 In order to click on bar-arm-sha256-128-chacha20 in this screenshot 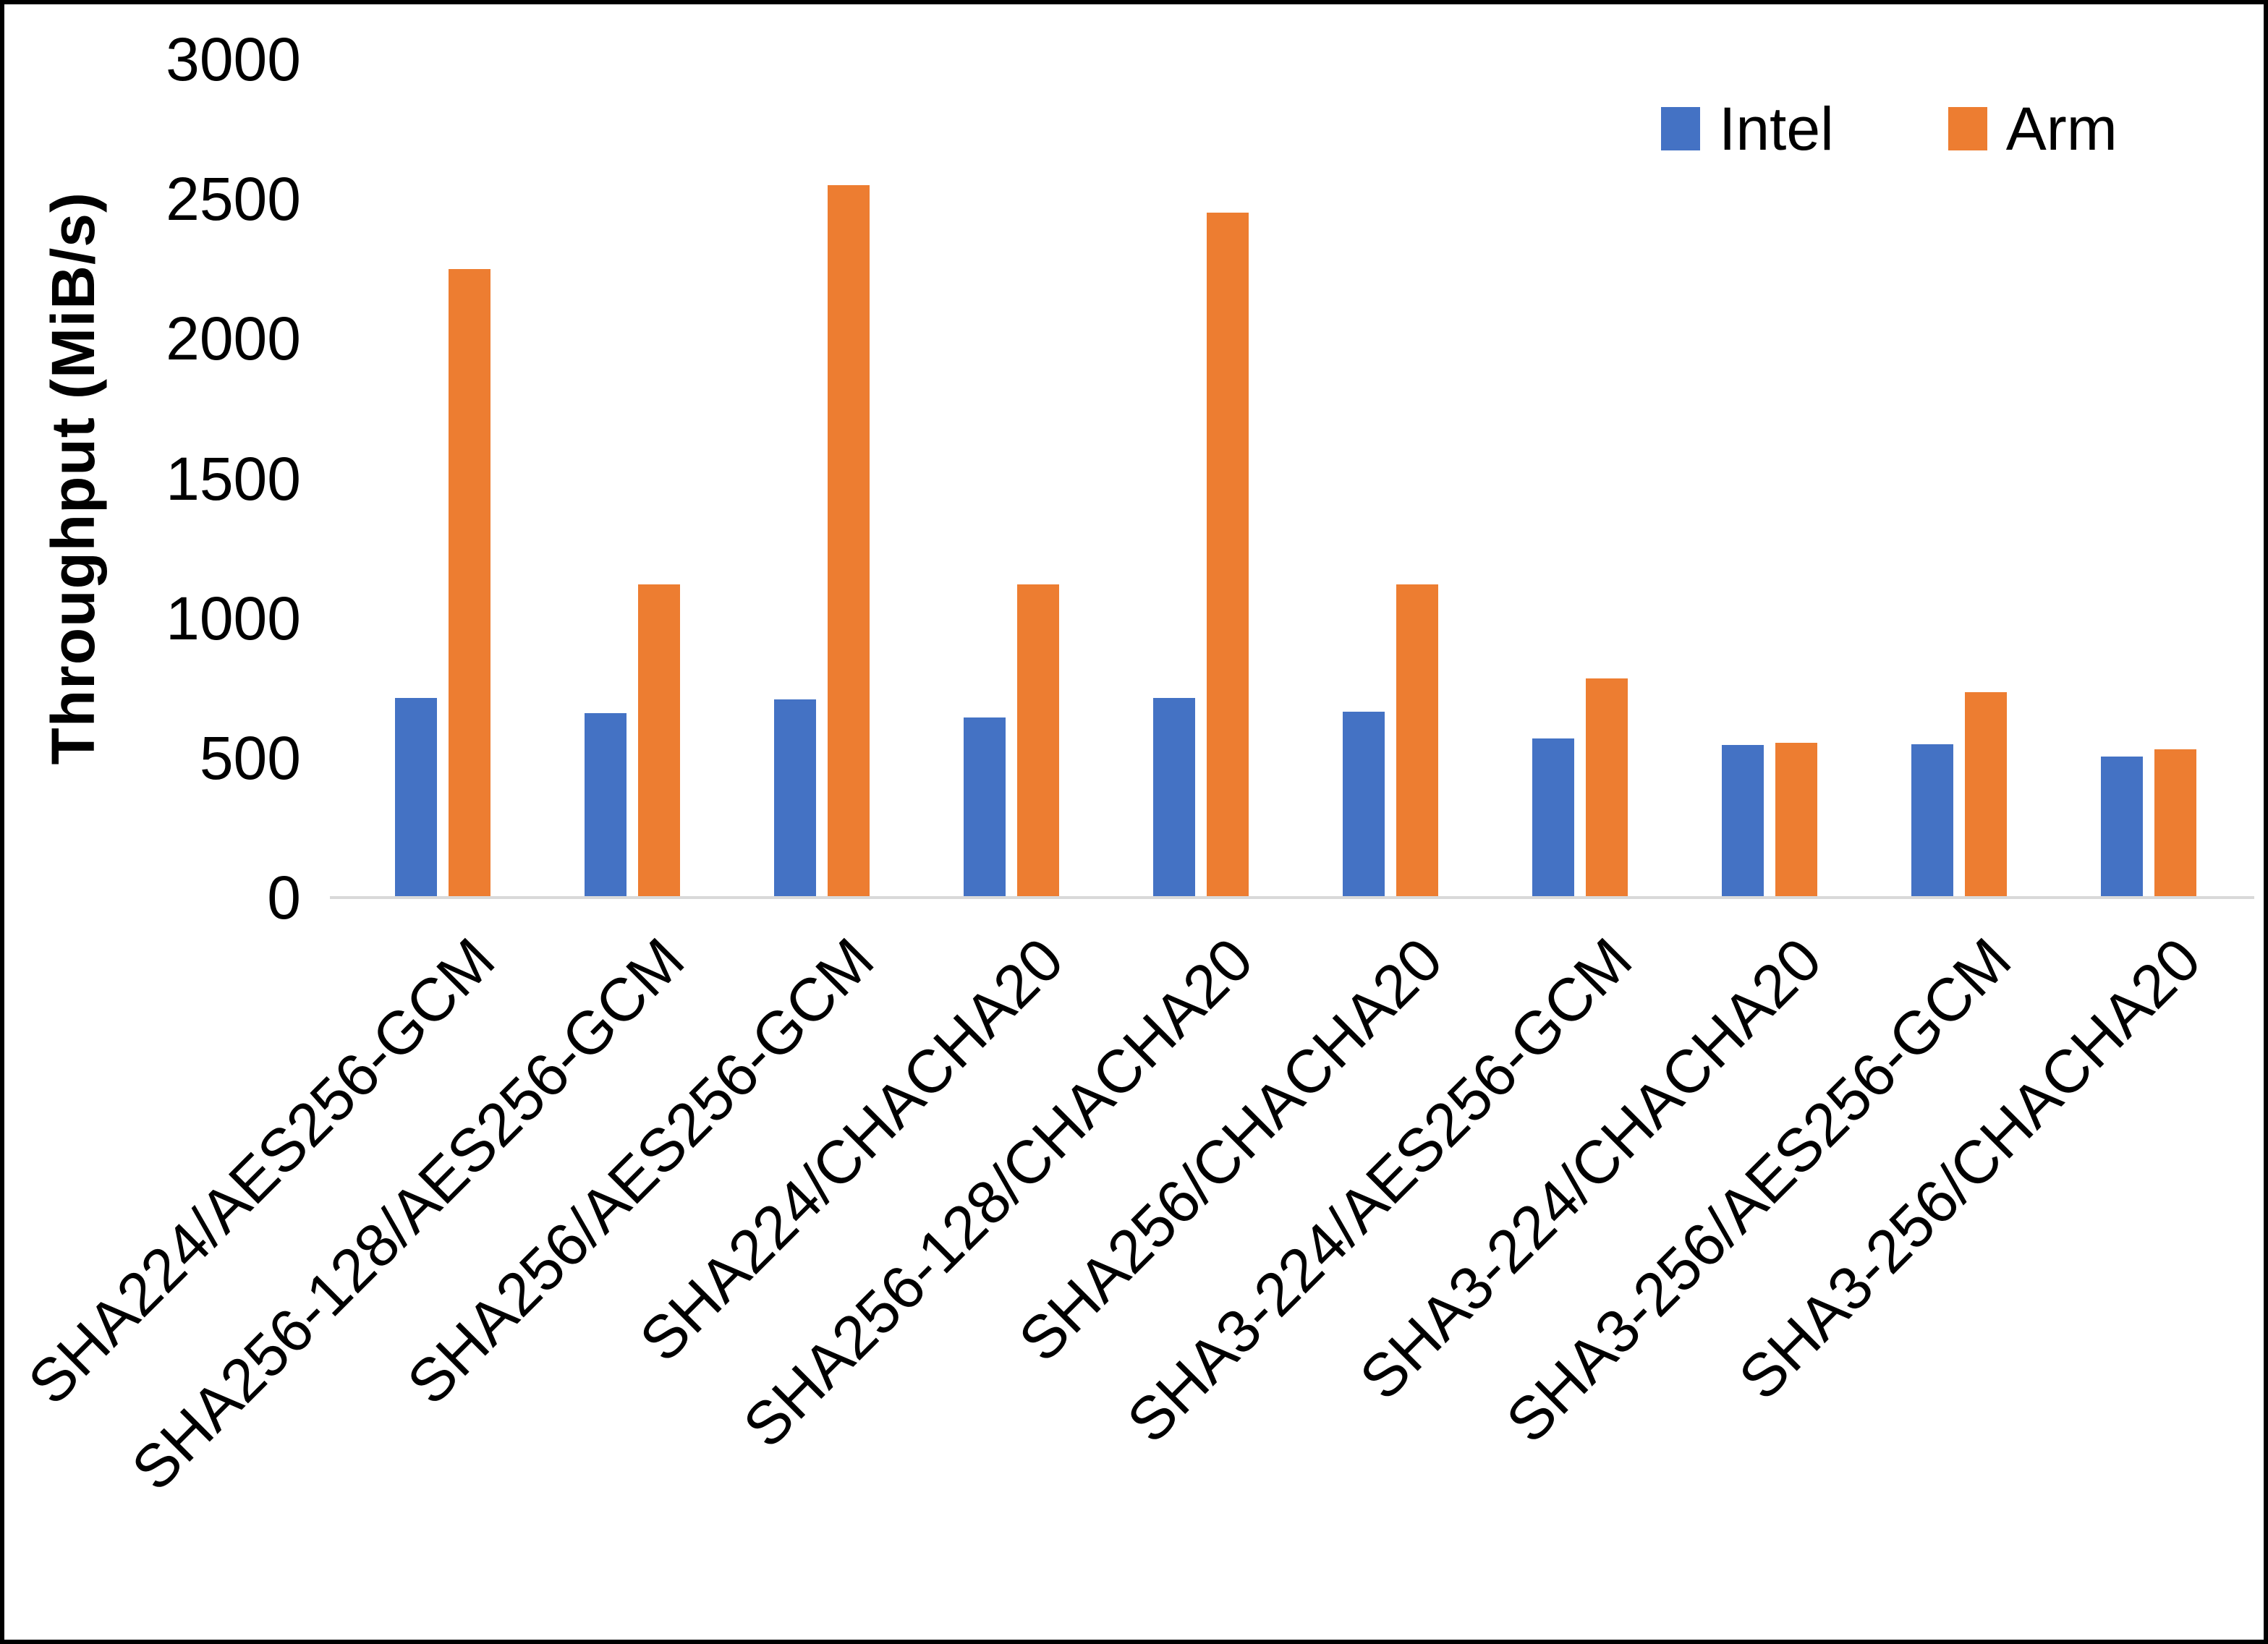, I will do `click(1228, 555)`.